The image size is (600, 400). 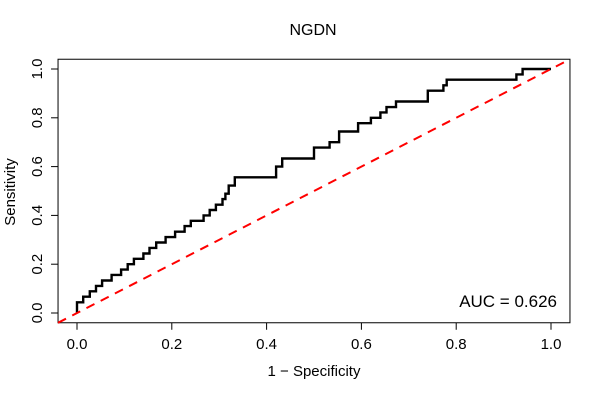 What do you see at coordinates (266, 344) in the screenshot?
I see `x-tick-label: 0.4` at bounding box center [266, 344].